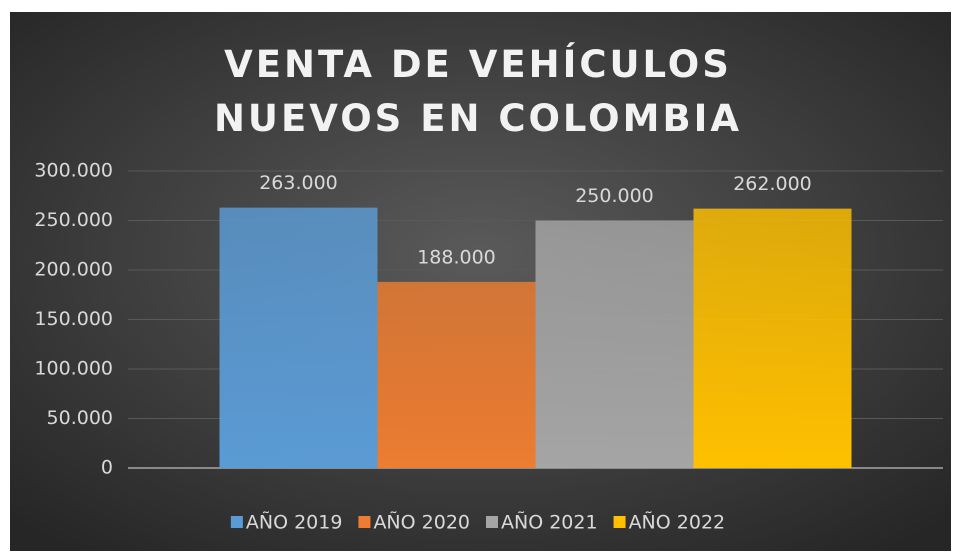 This screenshot has width=956, height=557. What do you see at coordinates (456, 257) in the screenshot?
I see `data-label: 188.000` at bounding box center [456, 257].